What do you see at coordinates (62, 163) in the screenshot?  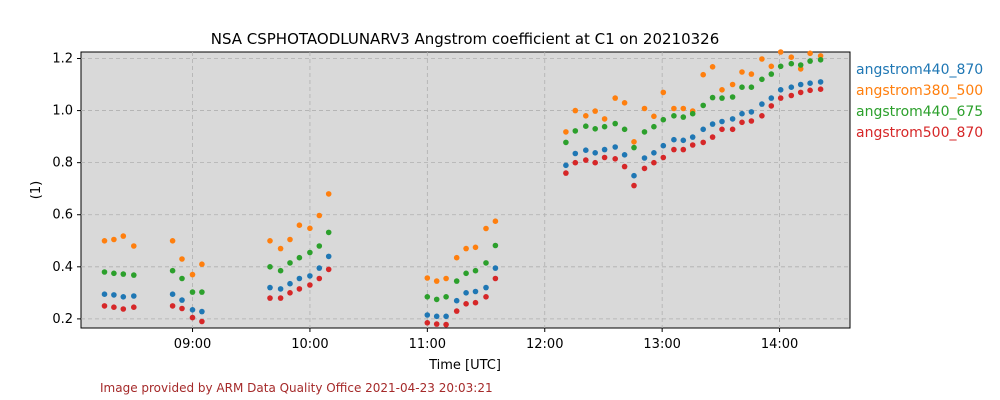 I see `y-tick-label: 0.8` at bounding box center [62, 163].